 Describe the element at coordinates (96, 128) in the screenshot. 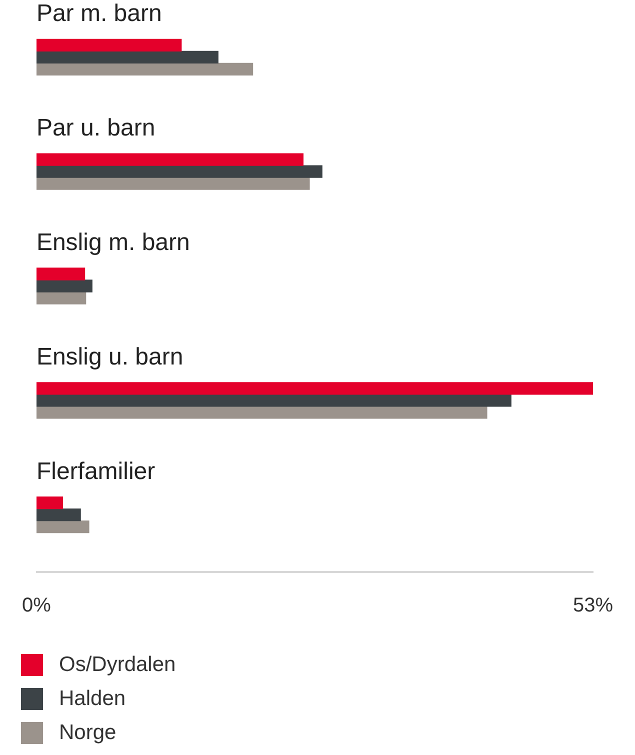

I see `y-tick-label: Par u. barn` at that location.